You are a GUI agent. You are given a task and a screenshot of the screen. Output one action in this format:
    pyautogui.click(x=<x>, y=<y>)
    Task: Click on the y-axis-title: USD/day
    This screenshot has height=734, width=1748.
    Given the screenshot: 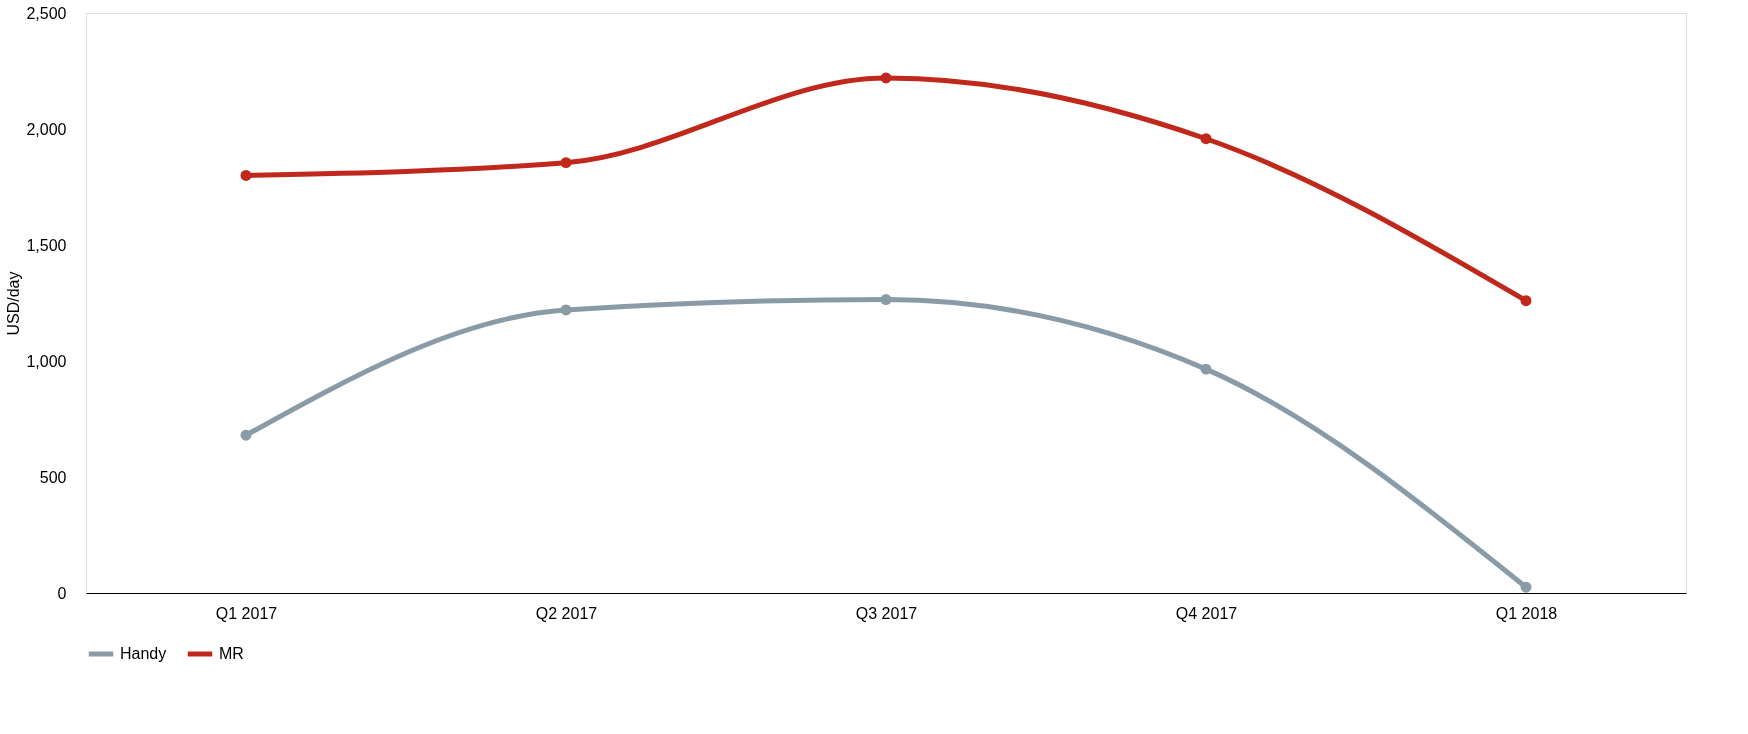 What is the action you would take?
    pyautogui.click(x=14, y=303)
    